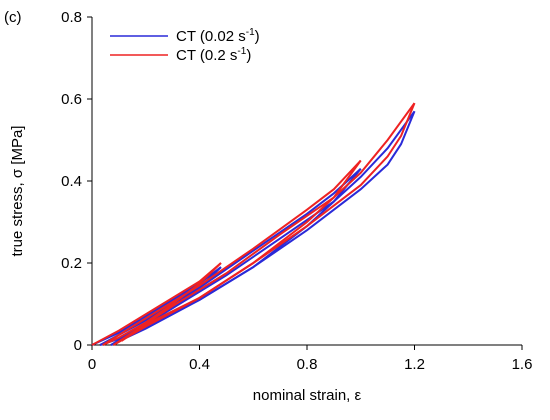 The width and height of the screenshot is (550, 420). Describe the element at coordinates (206, 55) in the screenshot. I see `legend-label-main: CT (0.2 s` at that location.